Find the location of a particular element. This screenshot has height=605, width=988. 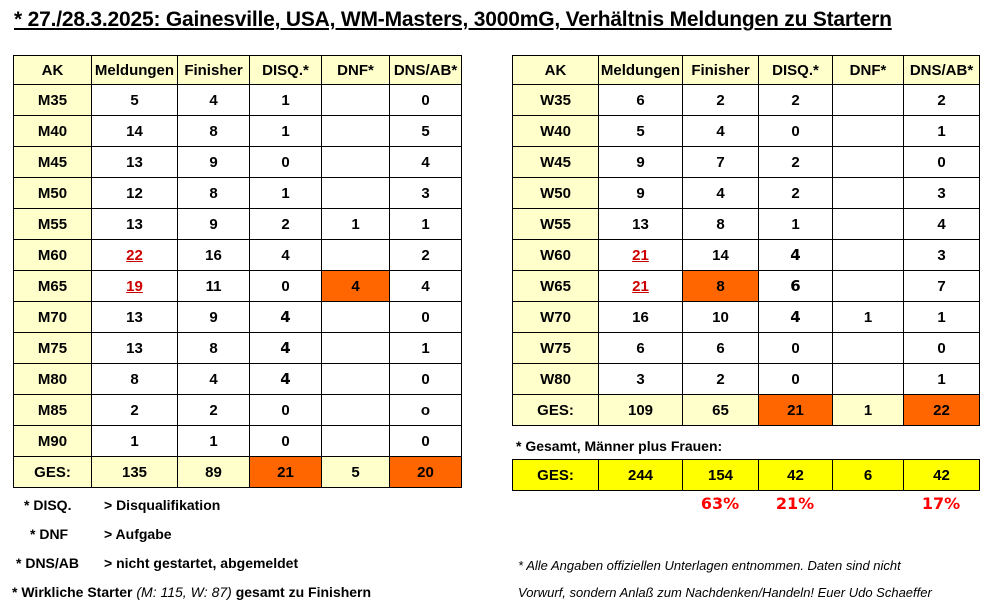

header-finisher: Finisher is located at coordinates (213, 70).